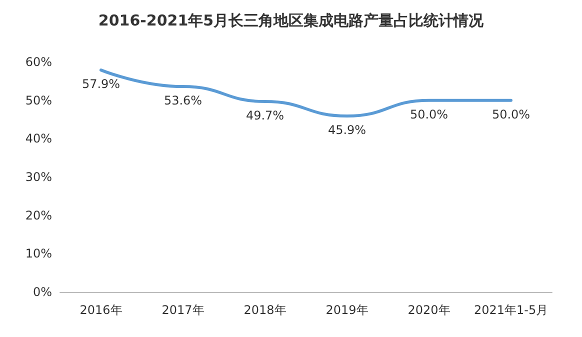  What do you see at coordinates (183, 101) in the screenshot?
I see `data-label: 53.6%` at bounding box center [183, 101].